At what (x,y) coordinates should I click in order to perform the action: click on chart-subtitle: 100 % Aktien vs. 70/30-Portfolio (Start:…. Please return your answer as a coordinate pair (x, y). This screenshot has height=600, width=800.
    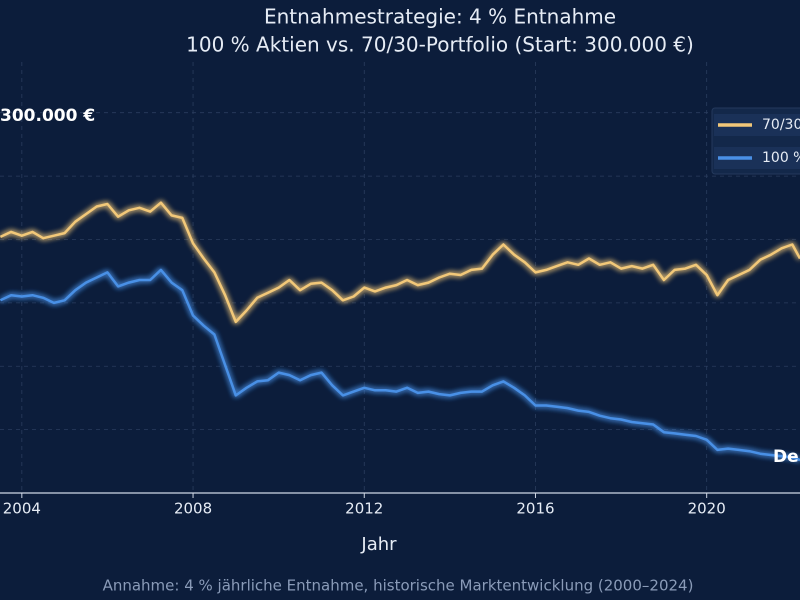
    Looking at the image, I should click on (440, 45).